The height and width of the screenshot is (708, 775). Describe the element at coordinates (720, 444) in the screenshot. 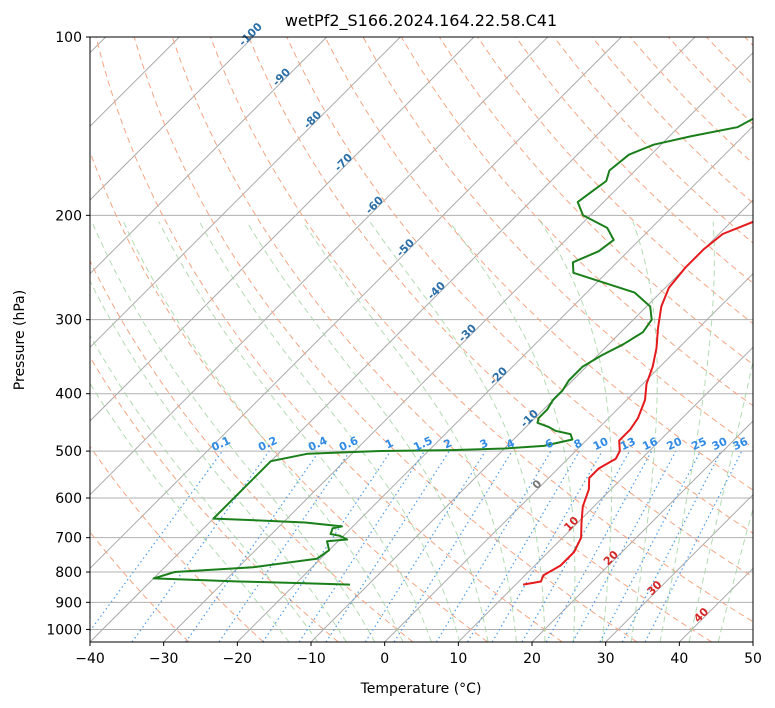

I see `mixing-ratio-label: 30` at that location.